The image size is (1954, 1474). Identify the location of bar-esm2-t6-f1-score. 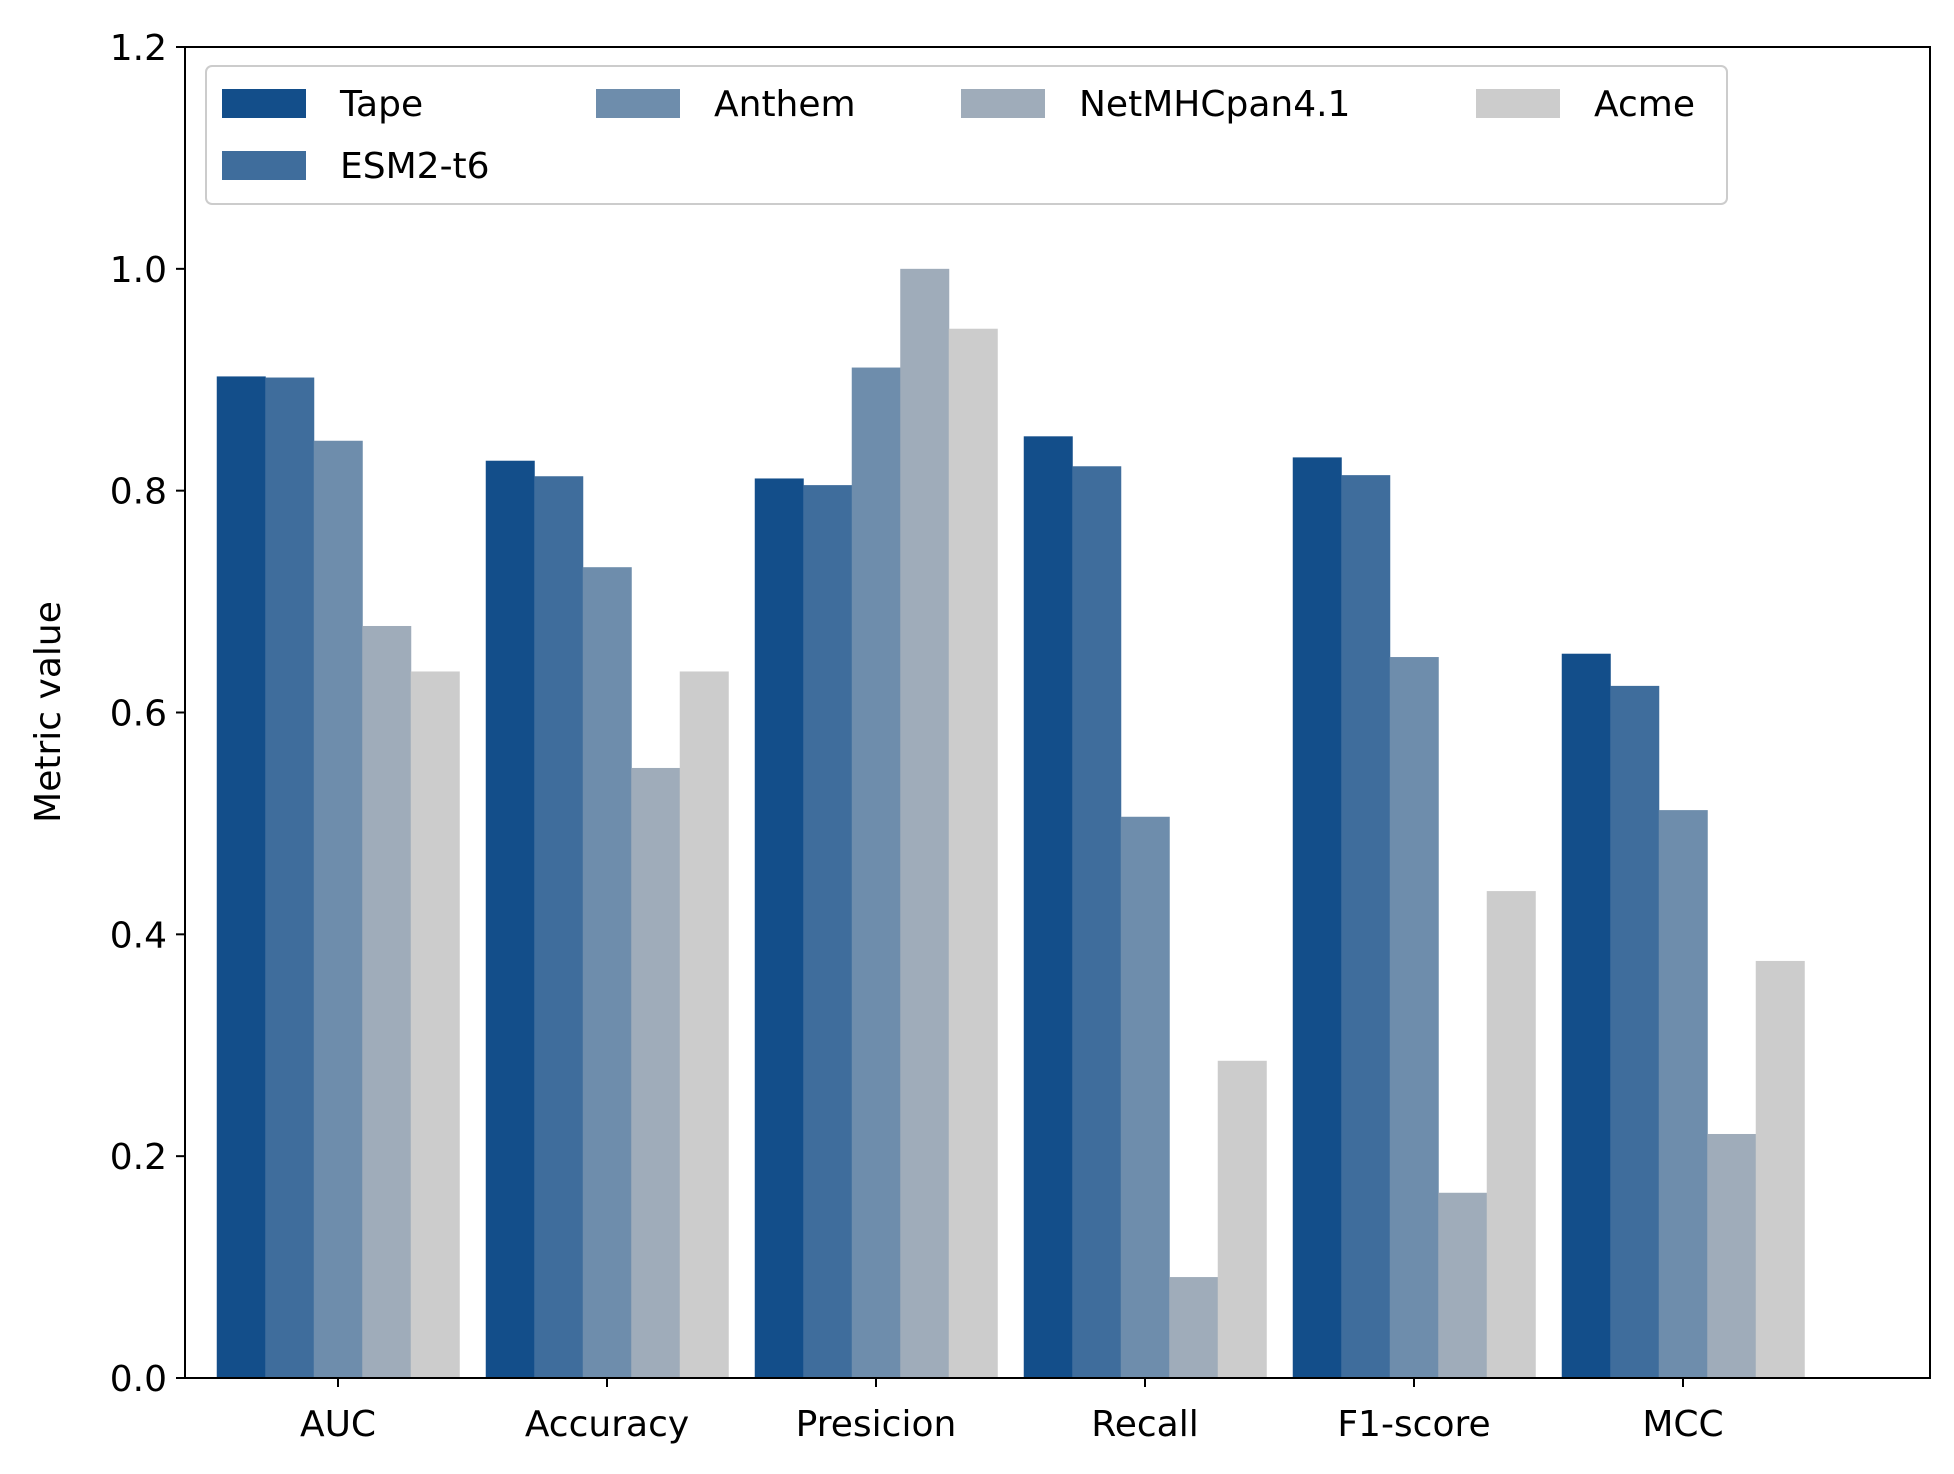
(1366, 927).